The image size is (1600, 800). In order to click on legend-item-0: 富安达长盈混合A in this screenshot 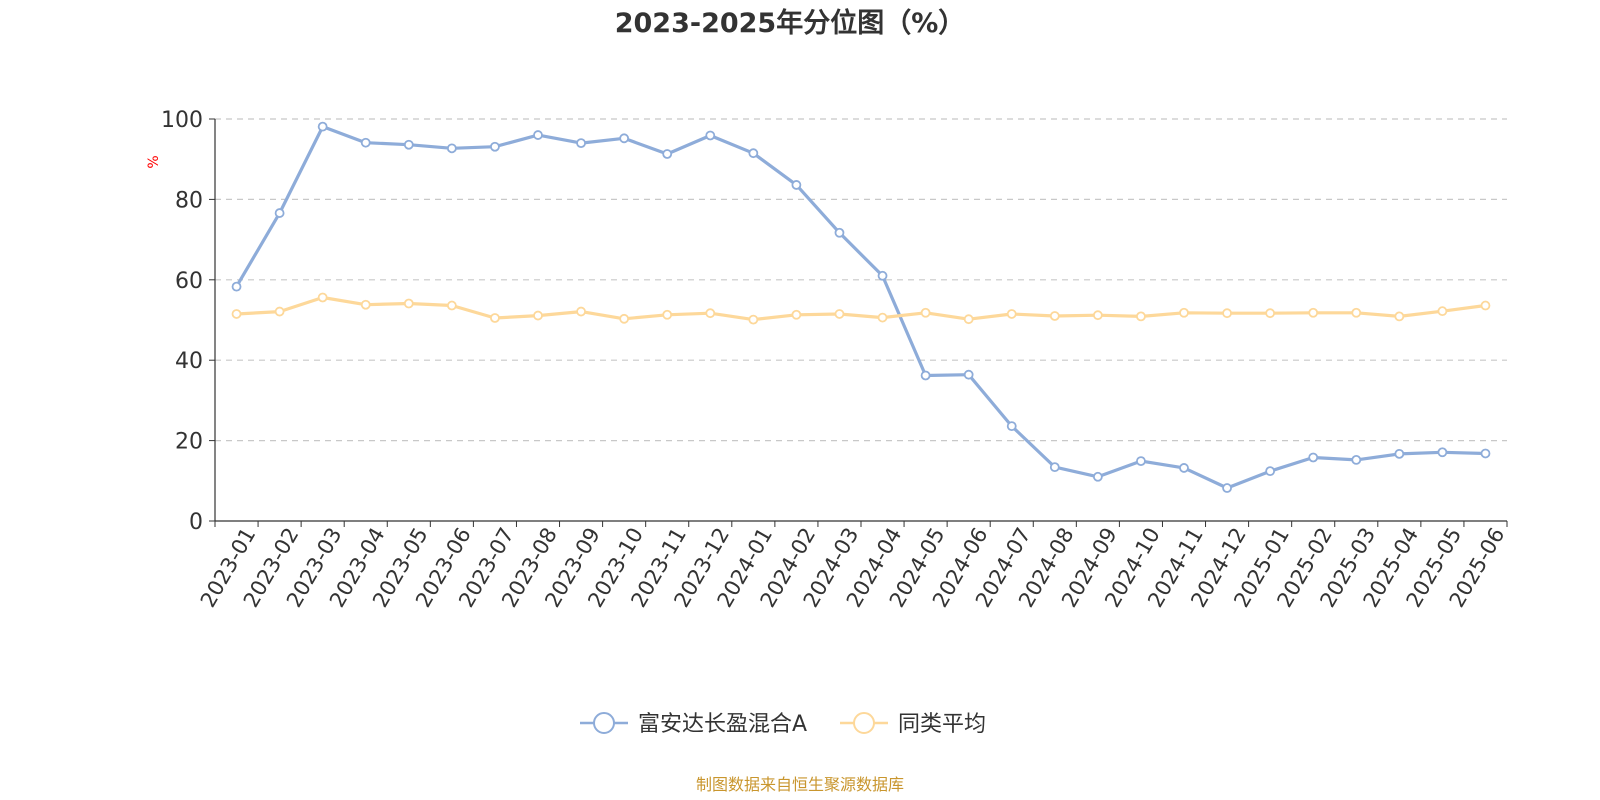, I will do `click(693, 724)`.